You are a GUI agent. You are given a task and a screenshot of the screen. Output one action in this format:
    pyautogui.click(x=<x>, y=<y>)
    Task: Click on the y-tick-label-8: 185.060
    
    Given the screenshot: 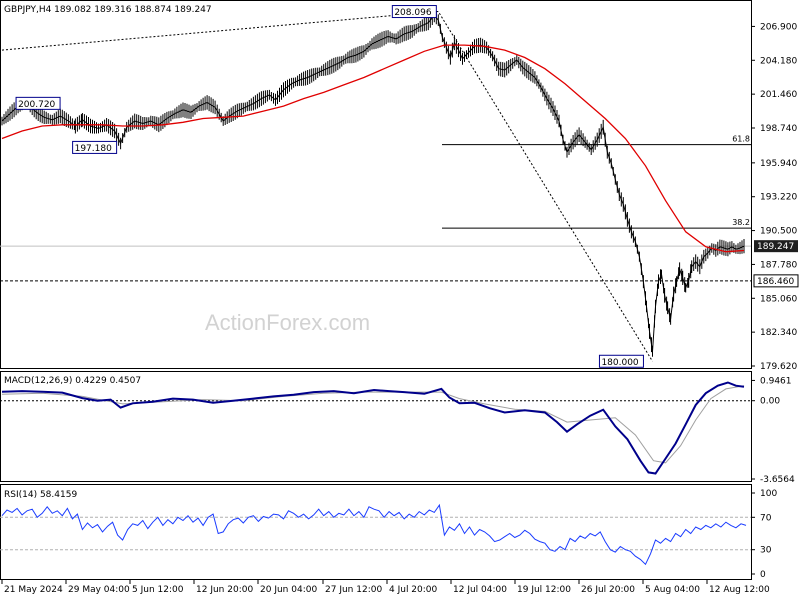 What is the action you would take?
    pyautogui.click(x=778, y=299)
    